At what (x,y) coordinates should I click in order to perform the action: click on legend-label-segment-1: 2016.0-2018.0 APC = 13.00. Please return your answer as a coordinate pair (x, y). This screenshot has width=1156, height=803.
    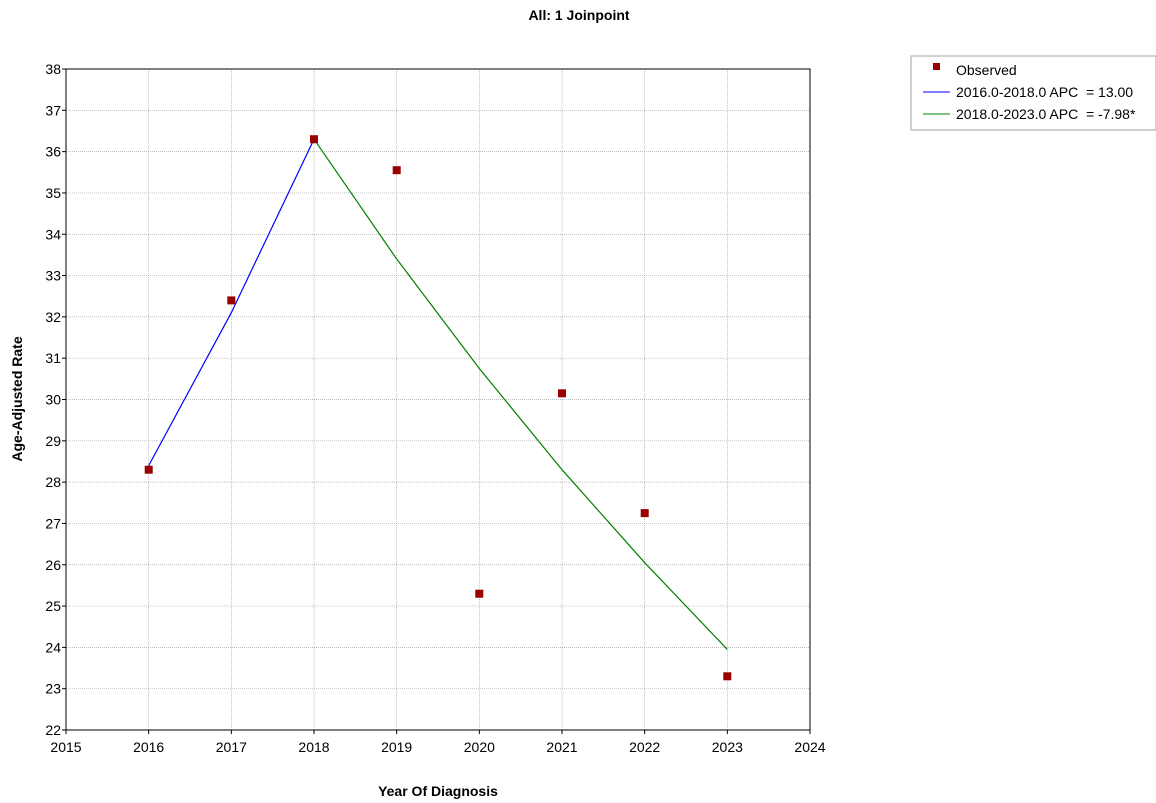
    Looking at the image, I should click on (1044, 92).